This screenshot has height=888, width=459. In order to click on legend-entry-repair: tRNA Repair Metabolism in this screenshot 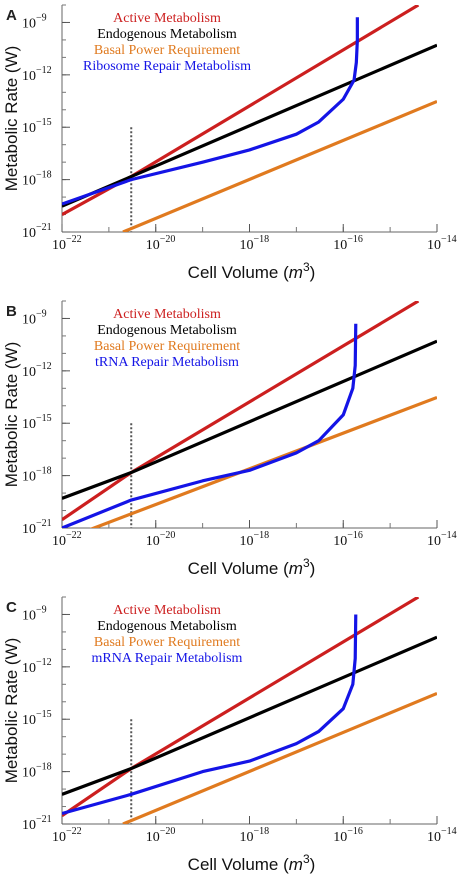, I will do `click(167, 362)`.